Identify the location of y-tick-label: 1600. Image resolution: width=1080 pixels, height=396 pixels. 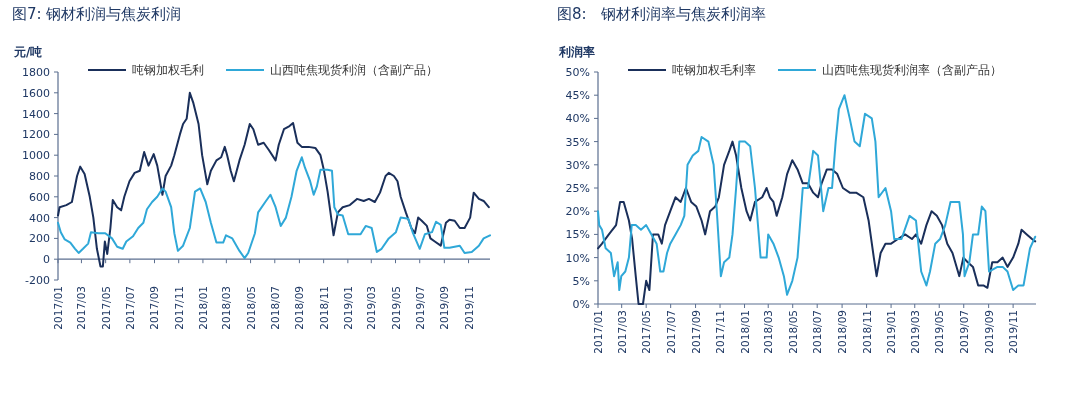
(36, 93).